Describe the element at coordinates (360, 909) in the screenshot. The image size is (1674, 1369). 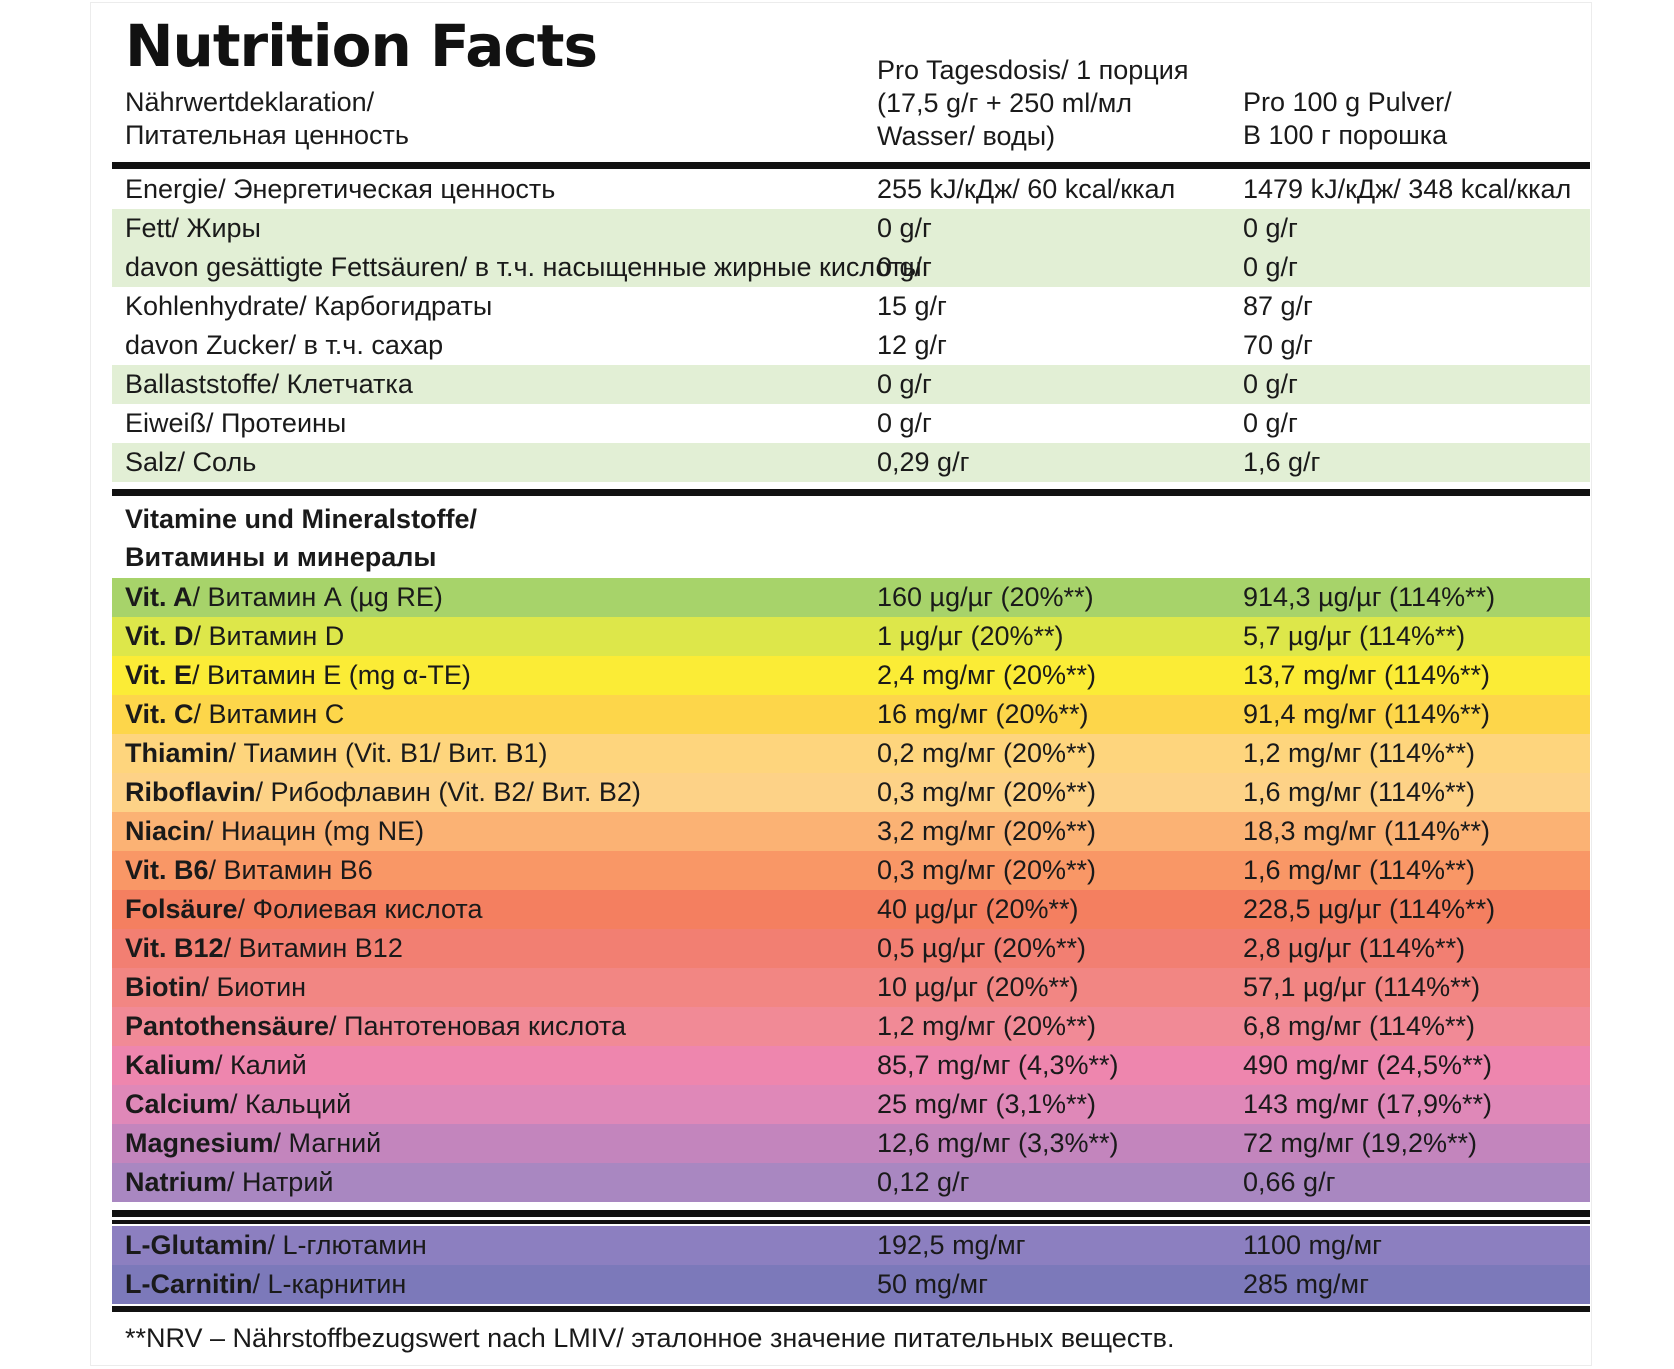
I see `nutrient-name-translation: / Фолиевая кислота` at that location.